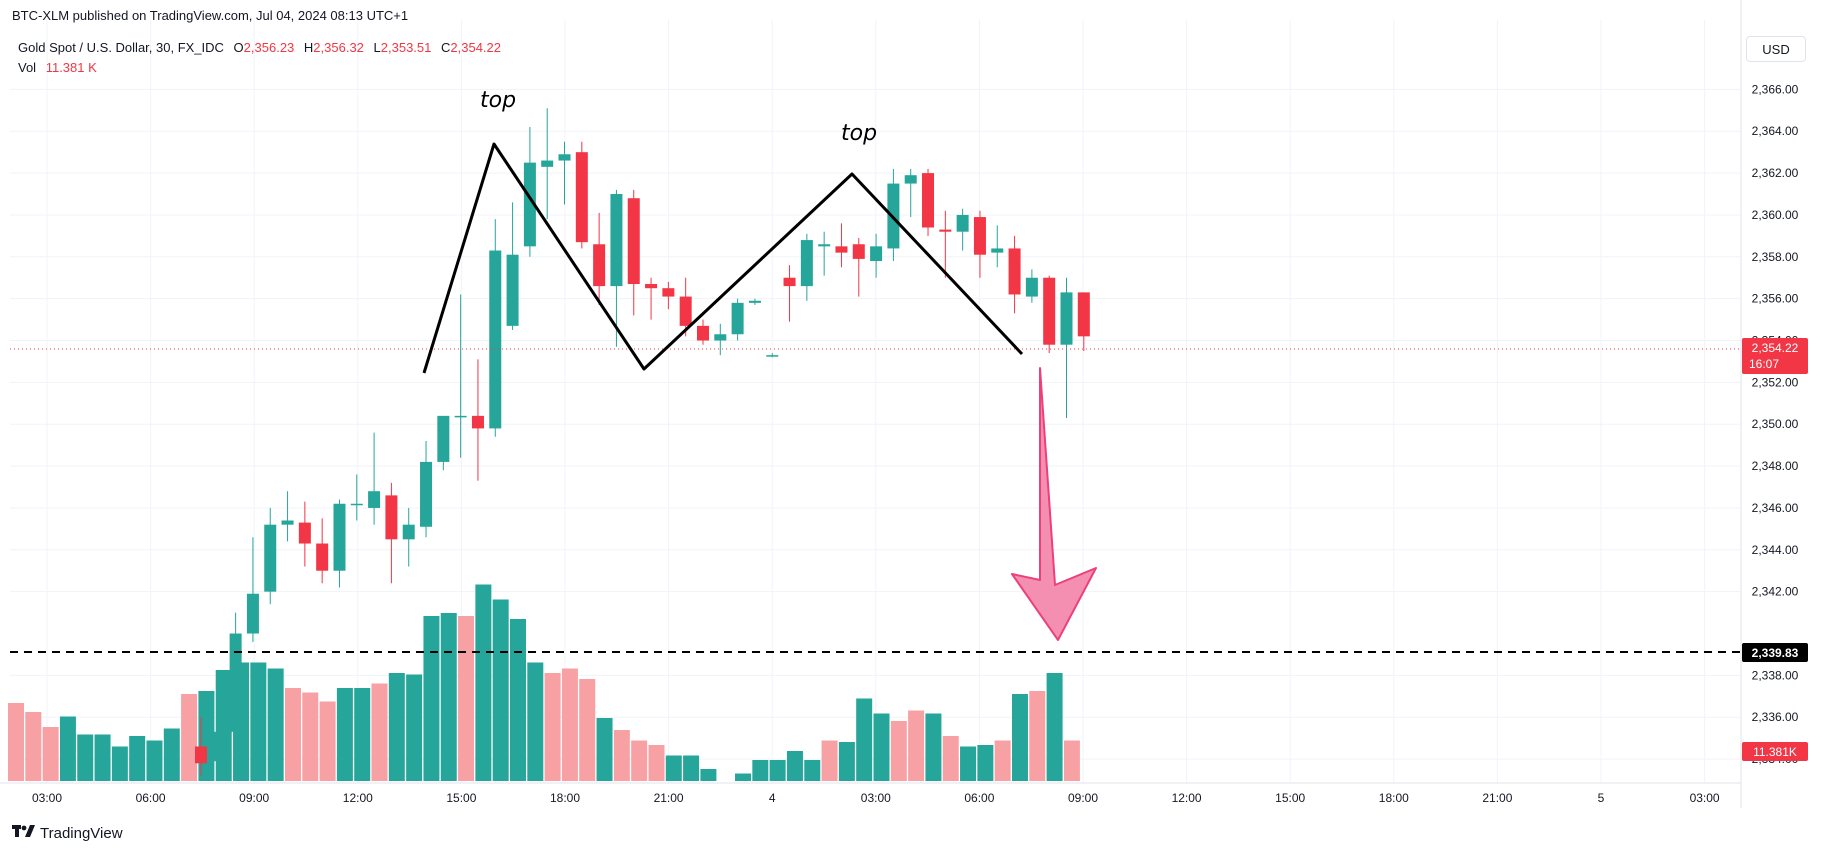 The width and height of the screenshot is (1824, 852). I want to click on time-tick-label: 15:00, so click(461, 798).